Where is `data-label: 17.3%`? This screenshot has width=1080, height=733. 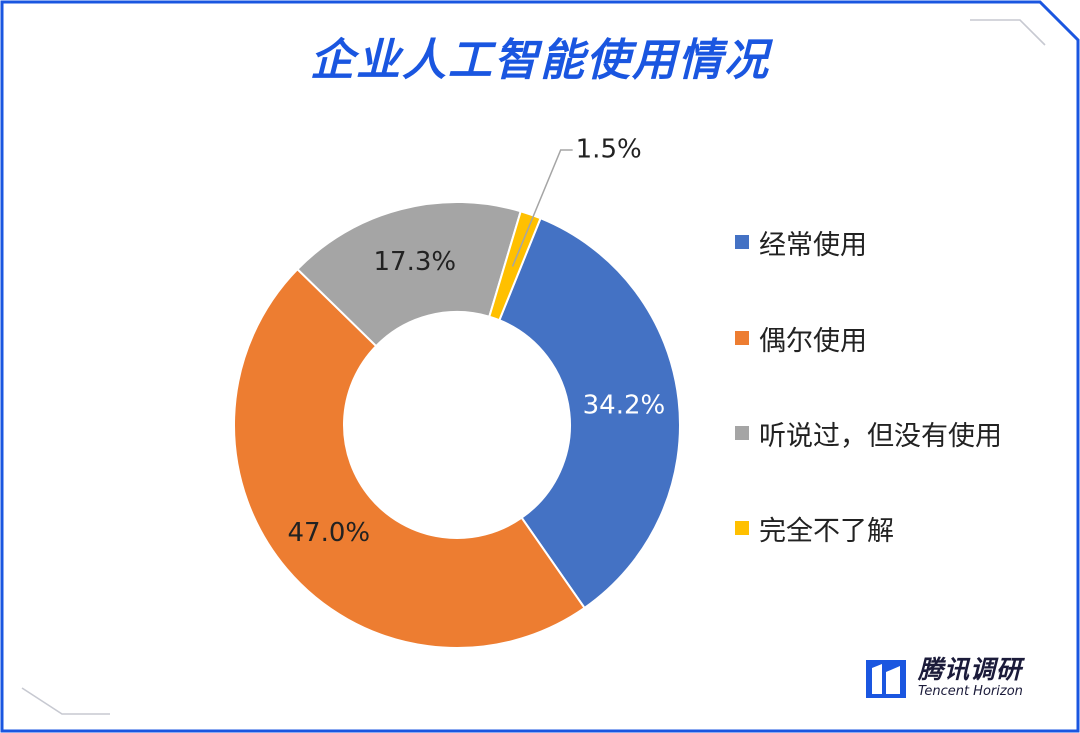
data-label: 17.3% is located at coordinates (415, 262).